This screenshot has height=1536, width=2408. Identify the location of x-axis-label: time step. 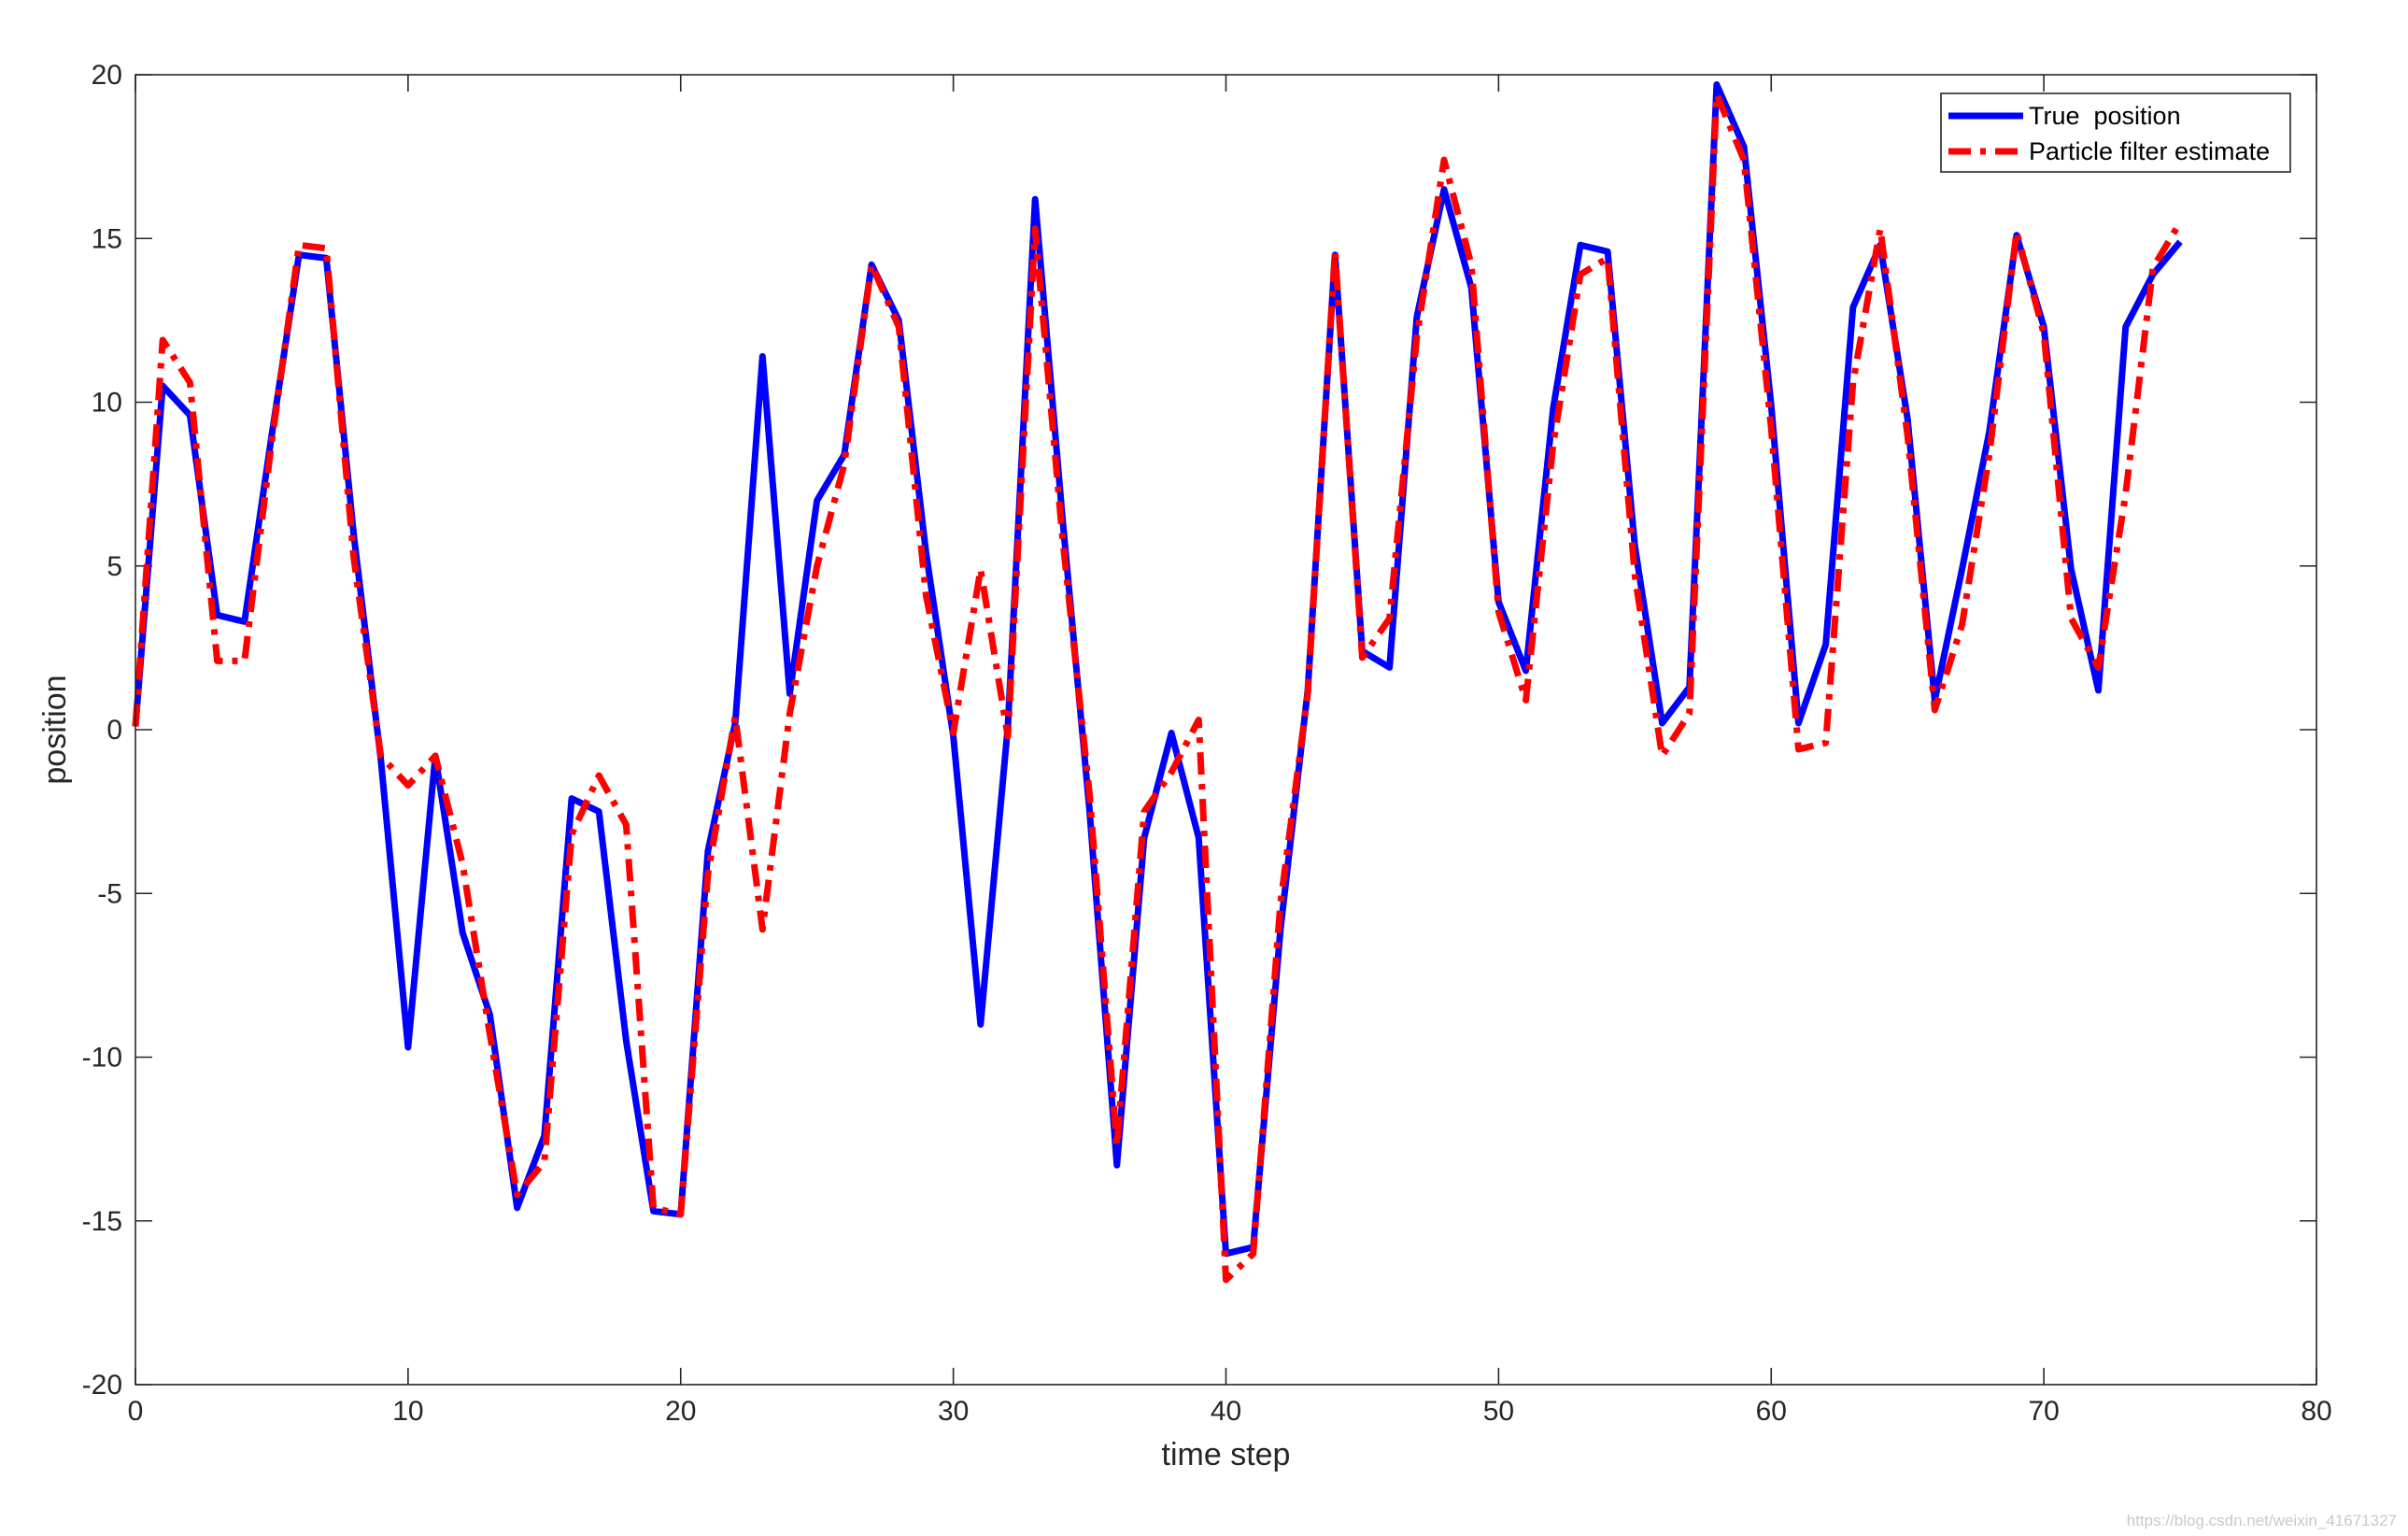
(1226, 1454).